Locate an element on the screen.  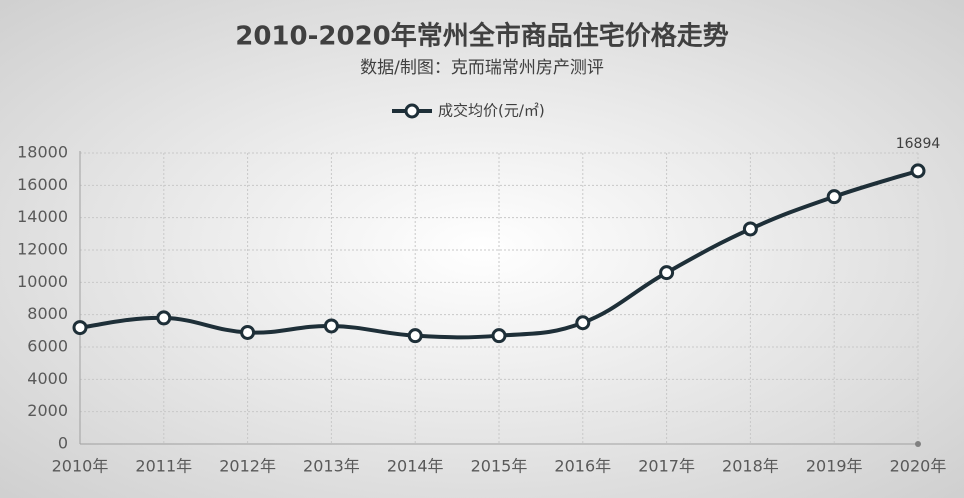
chart-title: 2010-2020年常州全市商品住宅价格走势 is located at coordinates (482, 36).